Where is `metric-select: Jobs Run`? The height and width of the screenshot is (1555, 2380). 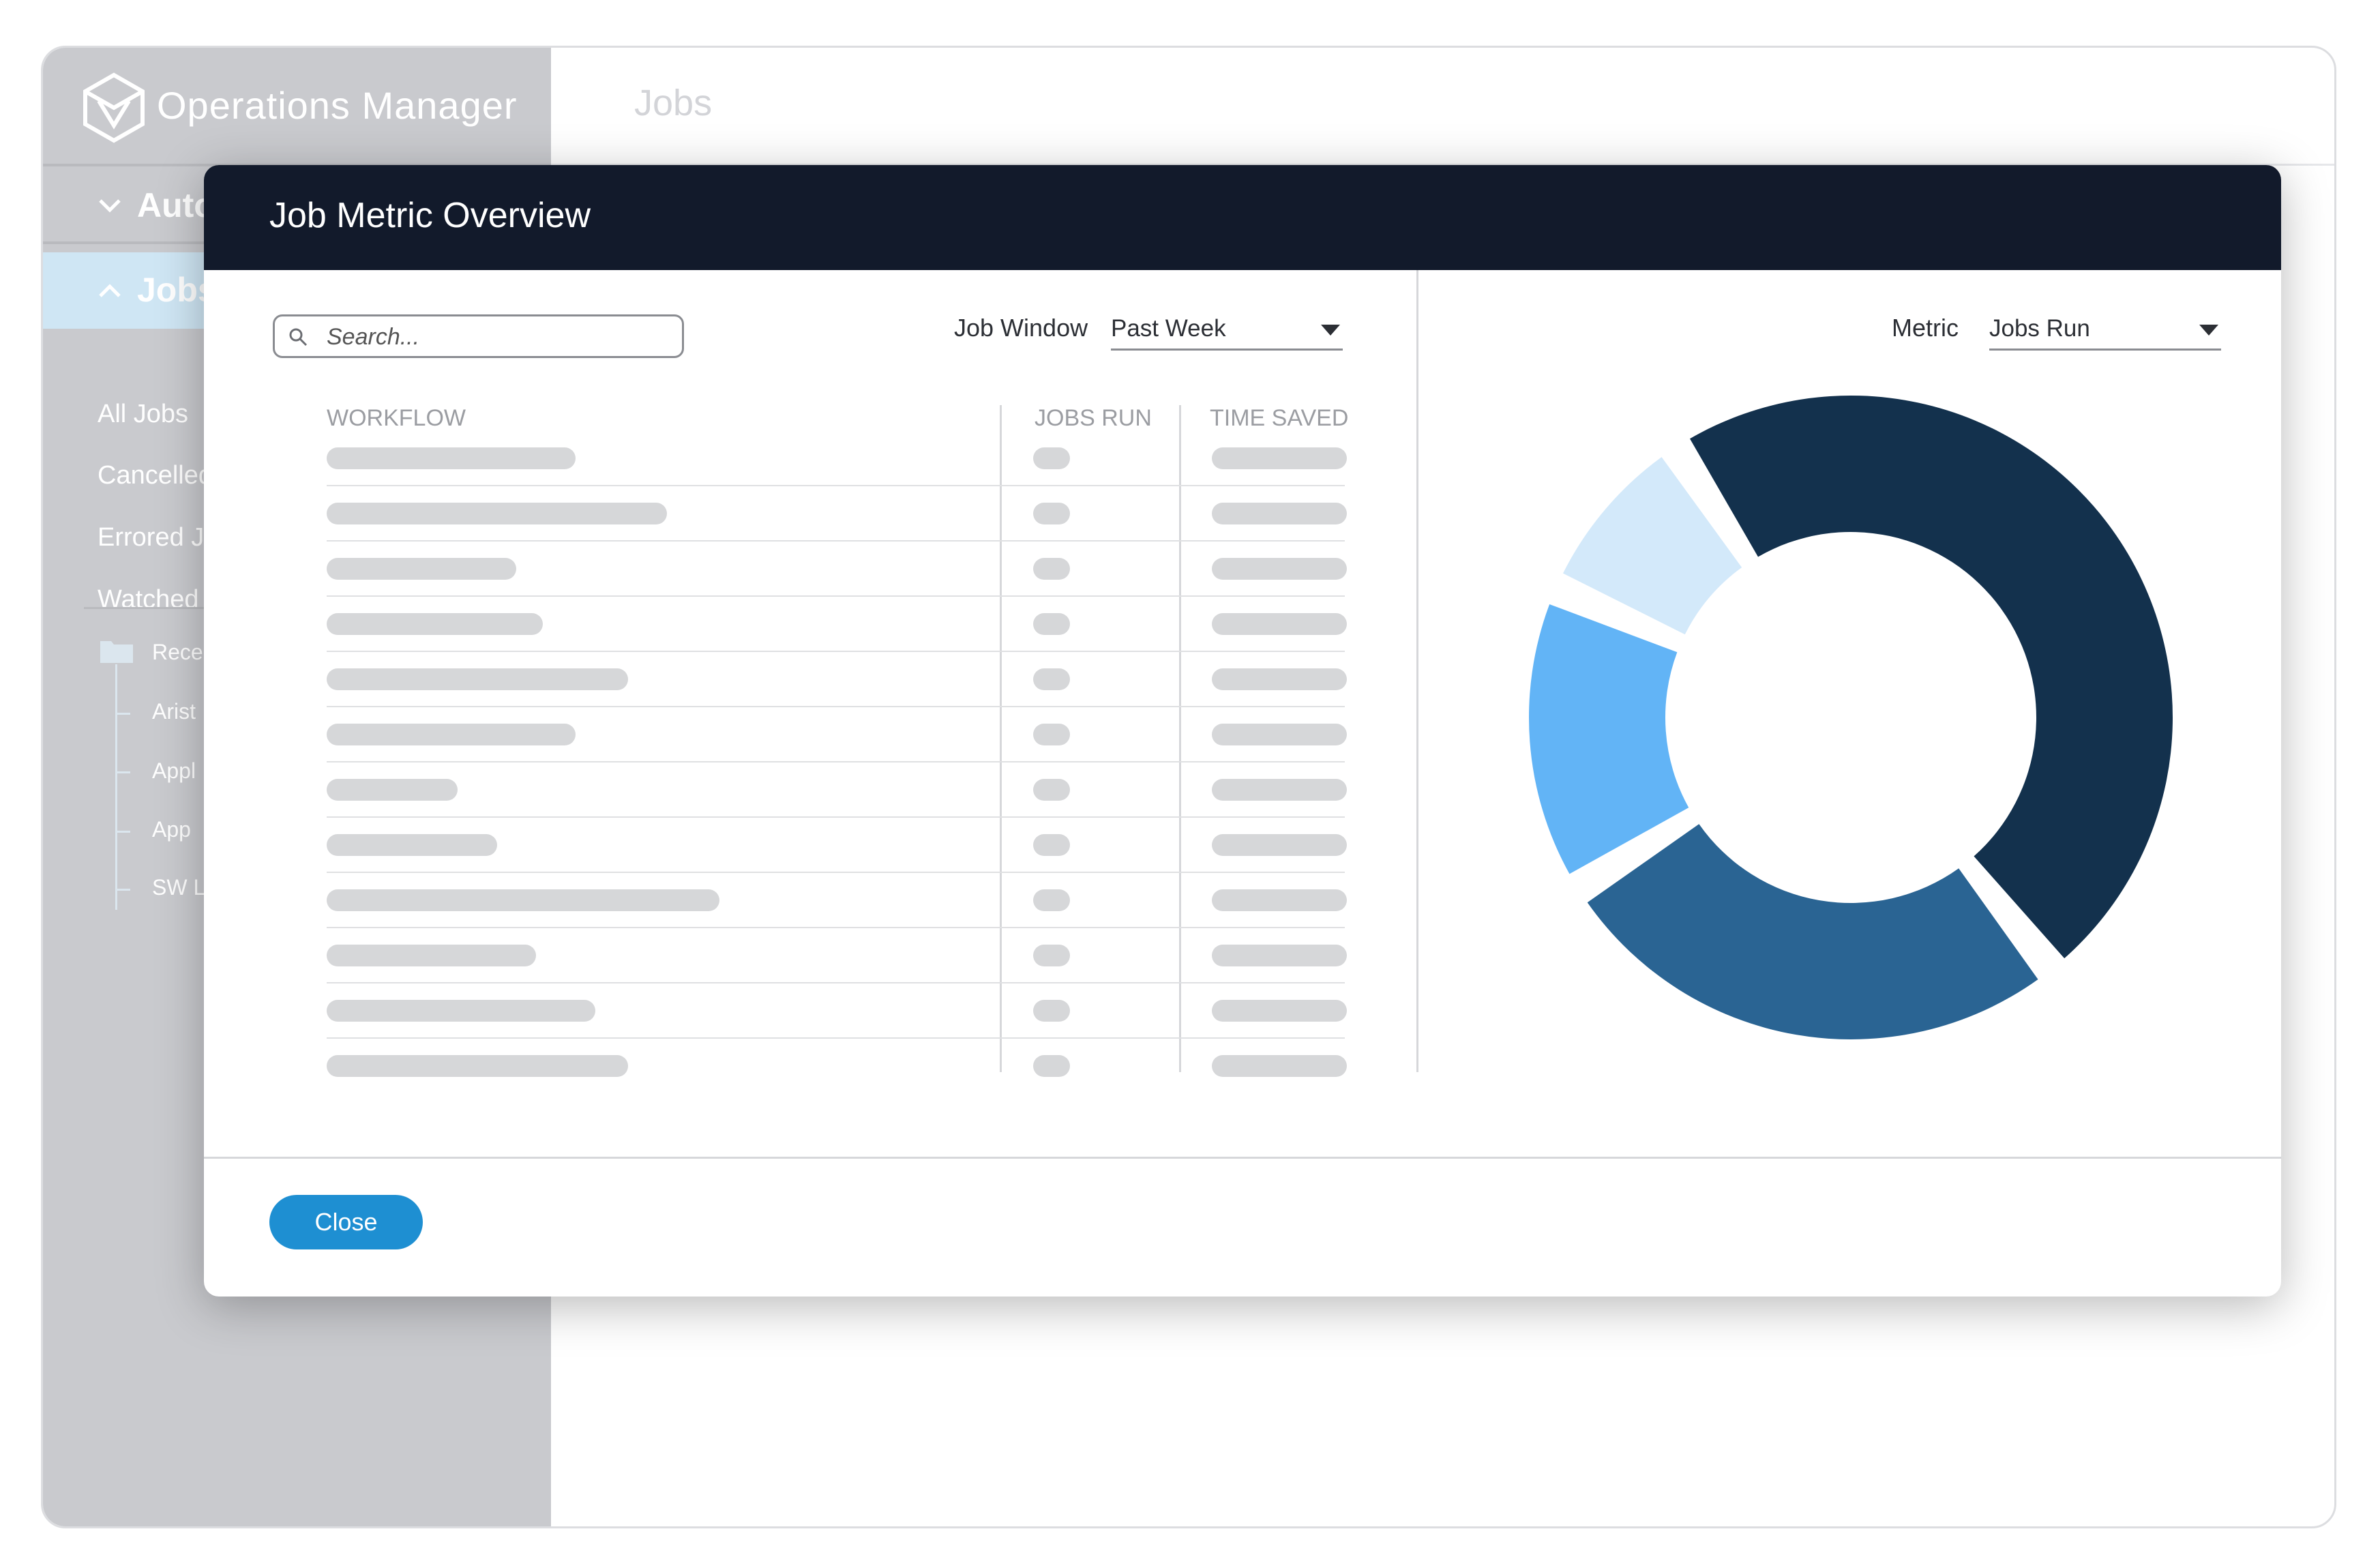 metric-select: Jobs Run is located at coordinates (2105, 330).